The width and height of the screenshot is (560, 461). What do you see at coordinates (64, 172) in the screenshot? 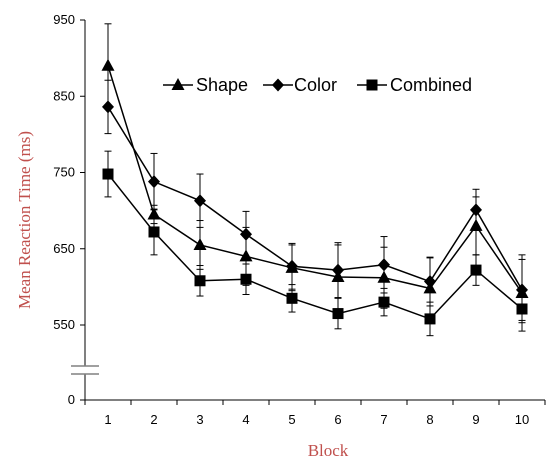
I see `y-tick-label: 750` at bounding box center [64, 172].